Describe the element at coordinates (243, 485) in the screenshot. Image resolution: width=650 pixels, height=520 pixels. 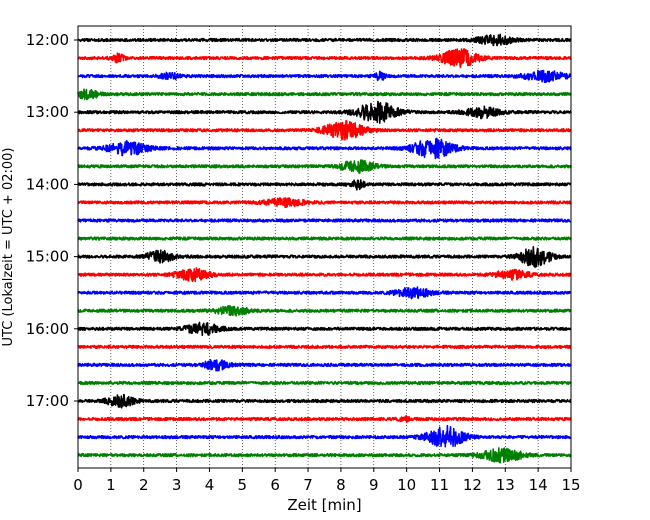
I see `x-tick-label: 5` at that location.